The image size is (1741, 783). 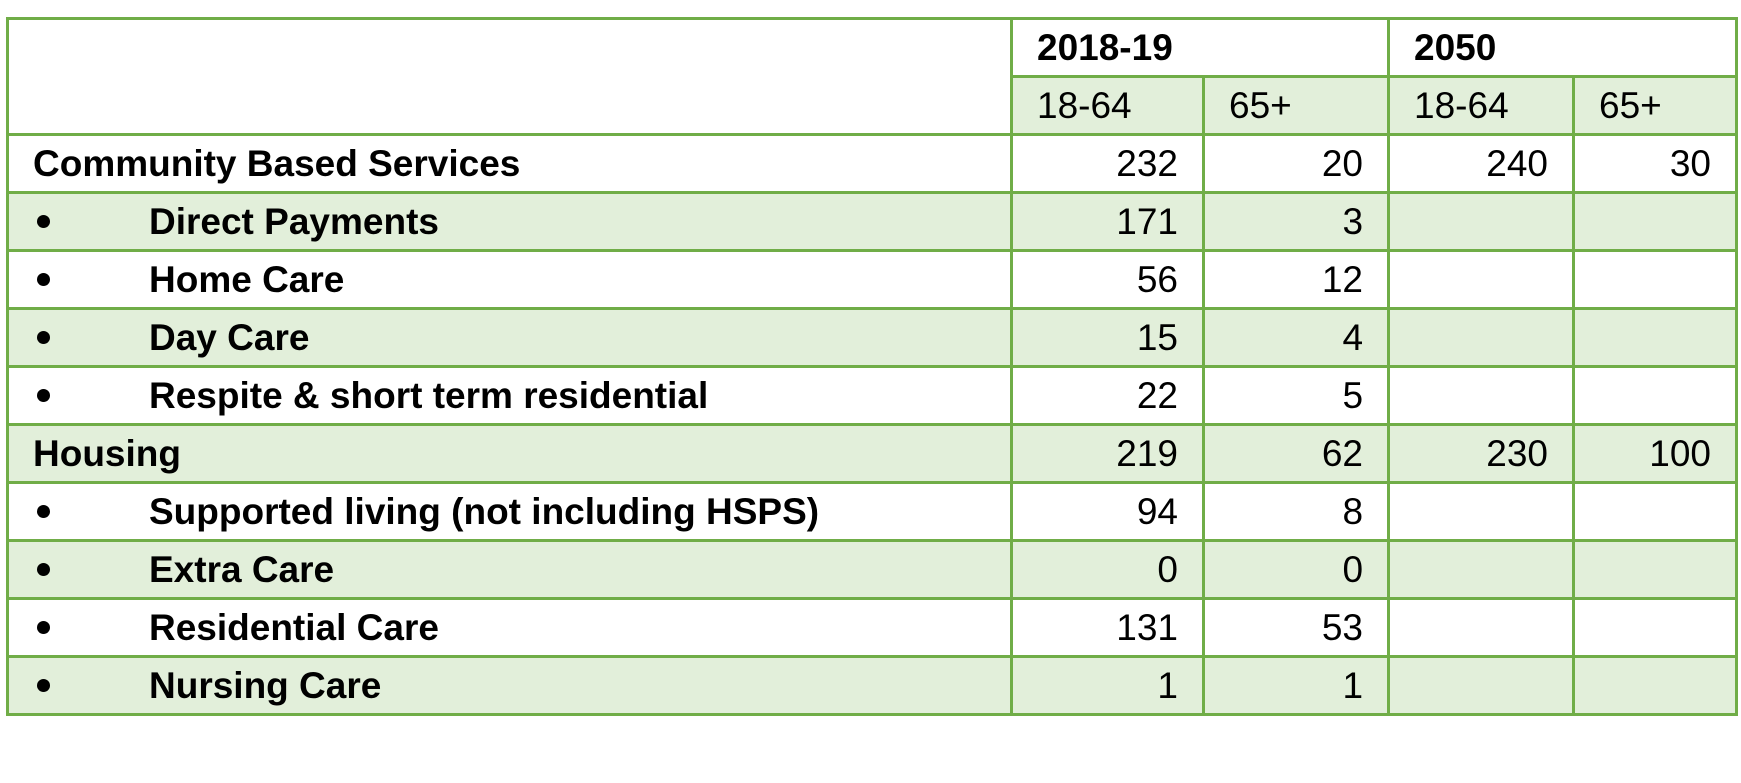 What do you see at coordinates (1107, 221) in the screenshot?
I see `value-cell: 171` at bounding box center [1107, 221].